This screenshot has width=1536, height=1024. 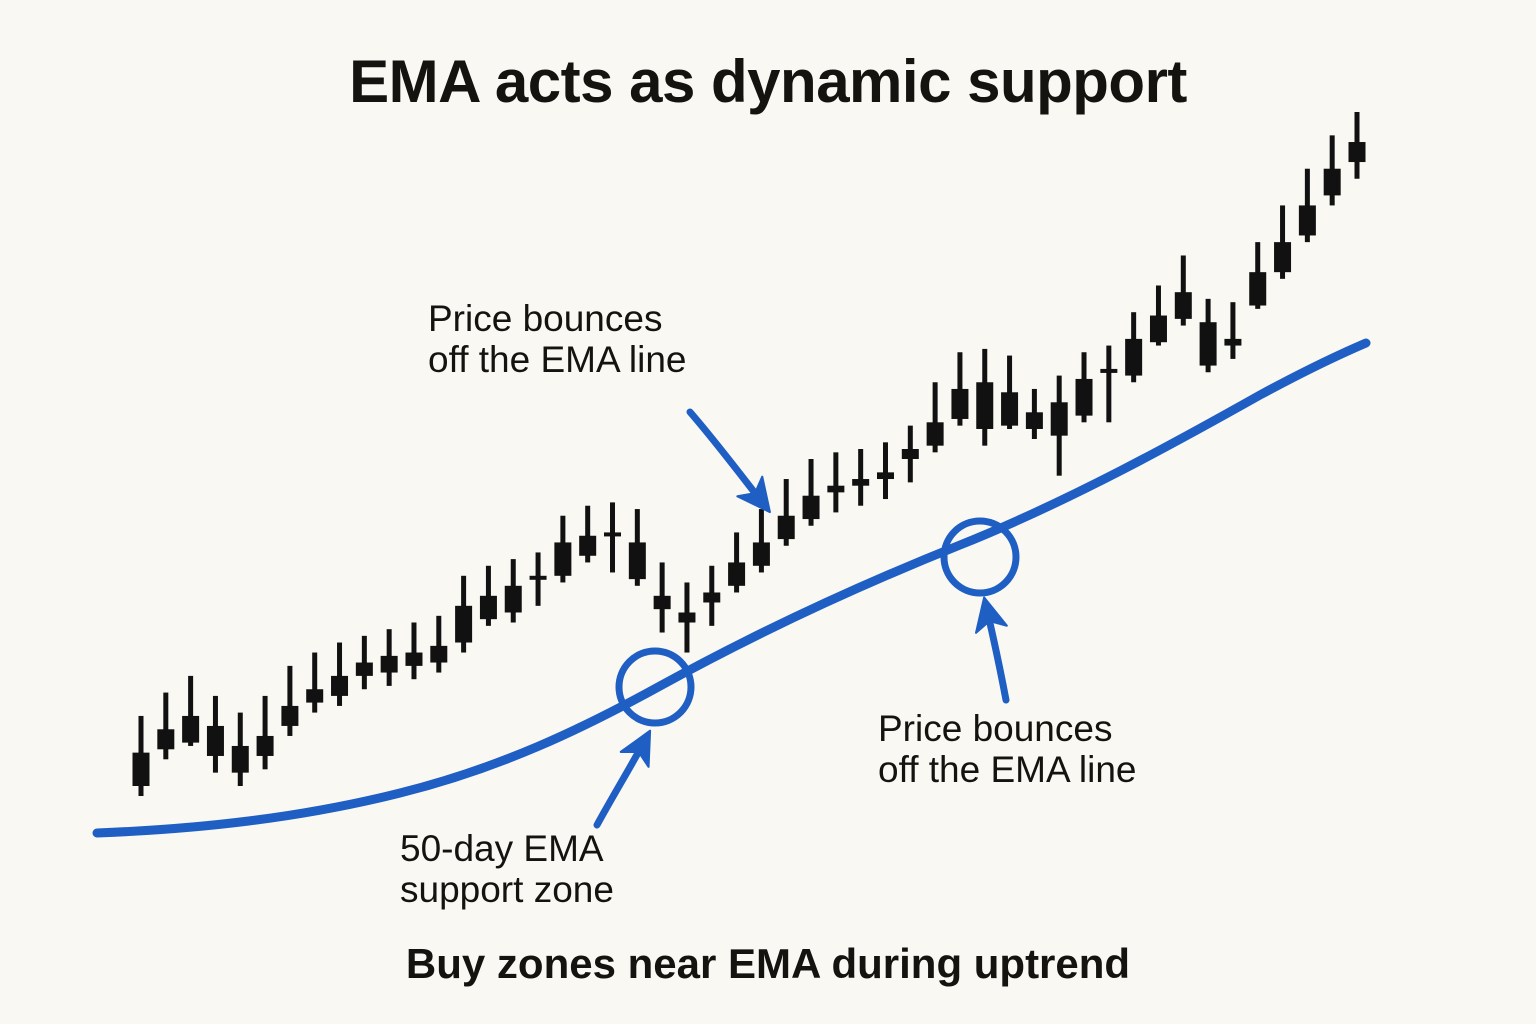 I want to click on arrow-to-bounce-right, so click(x=992, y=650).